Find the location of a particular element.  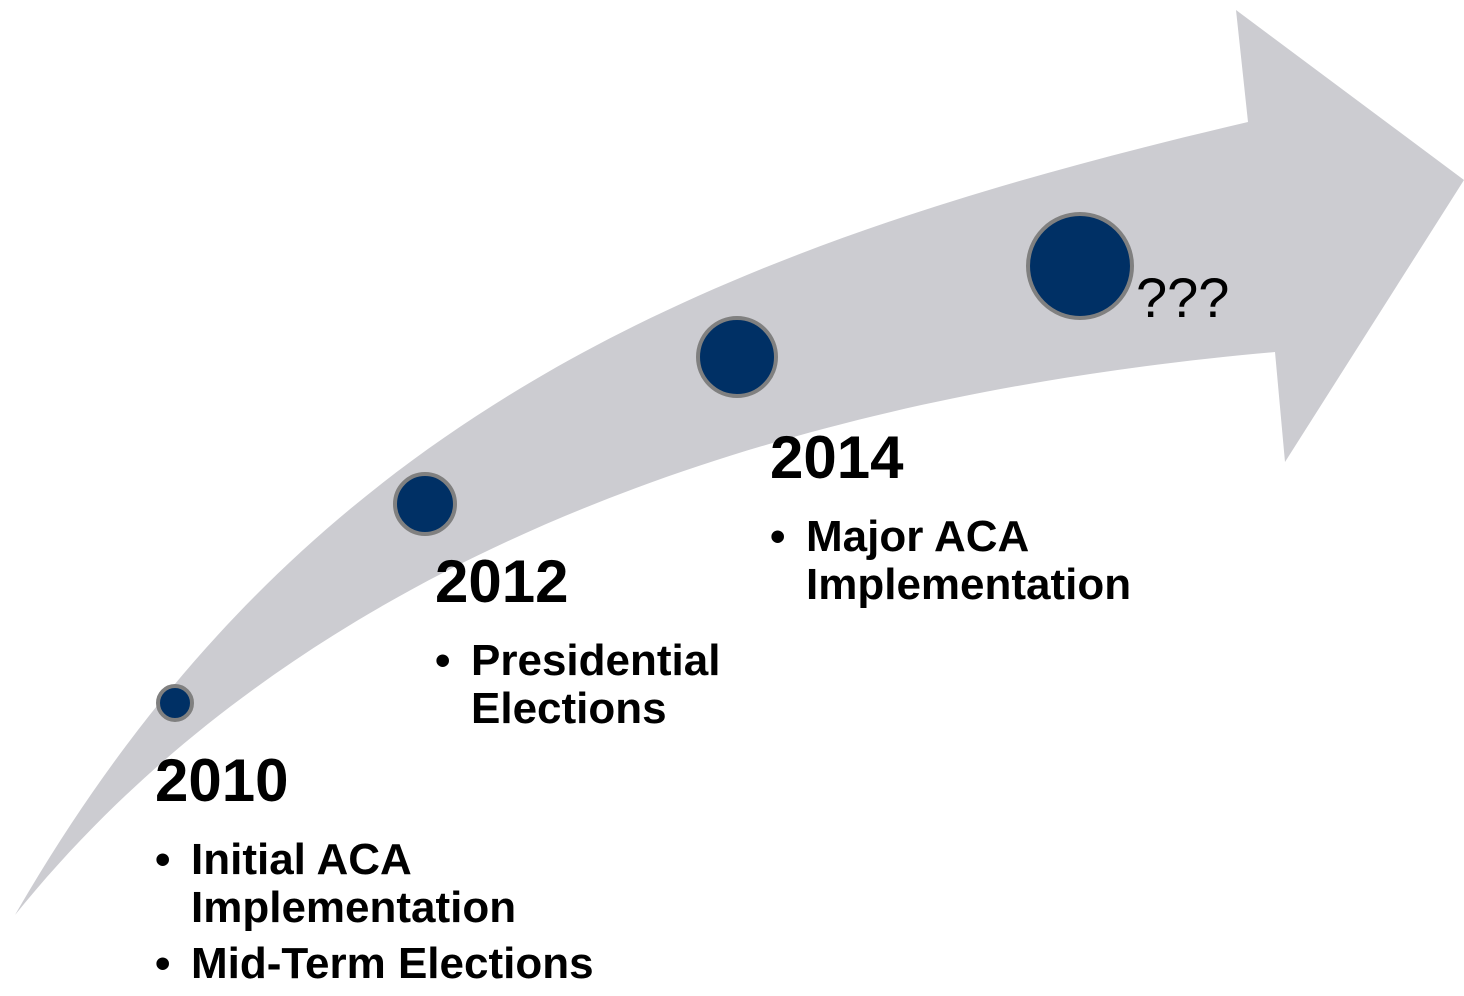

bullet-text: Presidential Elections is located at coordinates (596, 684).